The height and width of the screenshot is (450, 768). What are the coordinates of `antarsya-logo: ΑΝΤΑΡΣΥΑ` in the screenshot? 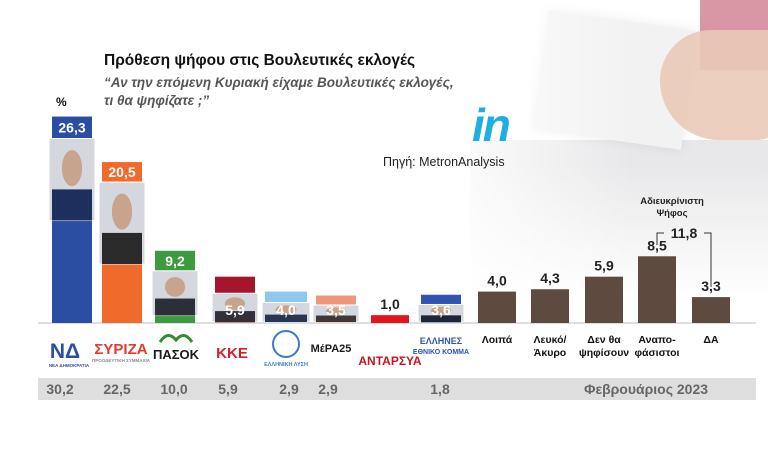 It's located at (390, 361).